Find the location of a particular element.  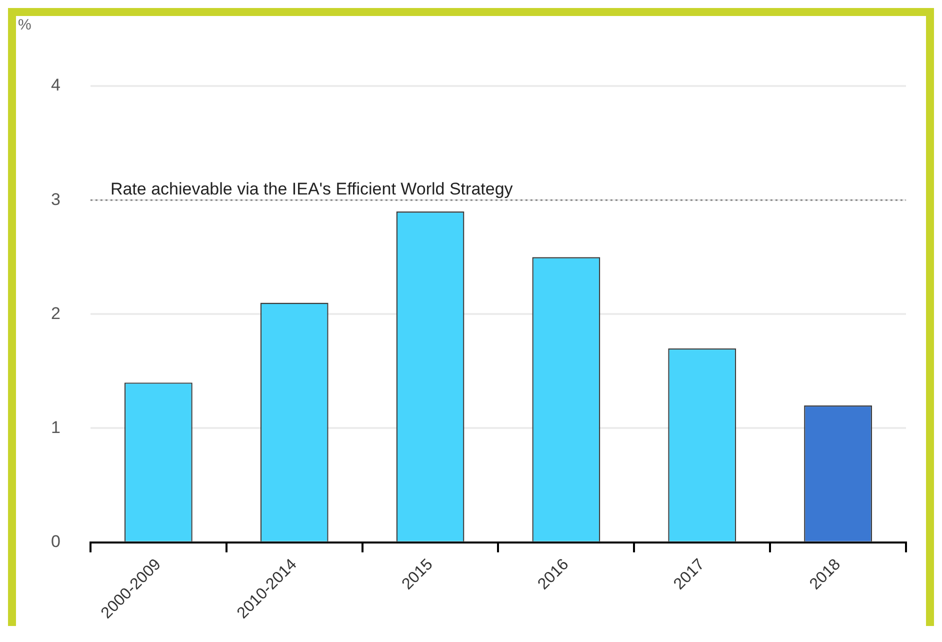

y-axis-title: % is located at coordinates (25, 25).